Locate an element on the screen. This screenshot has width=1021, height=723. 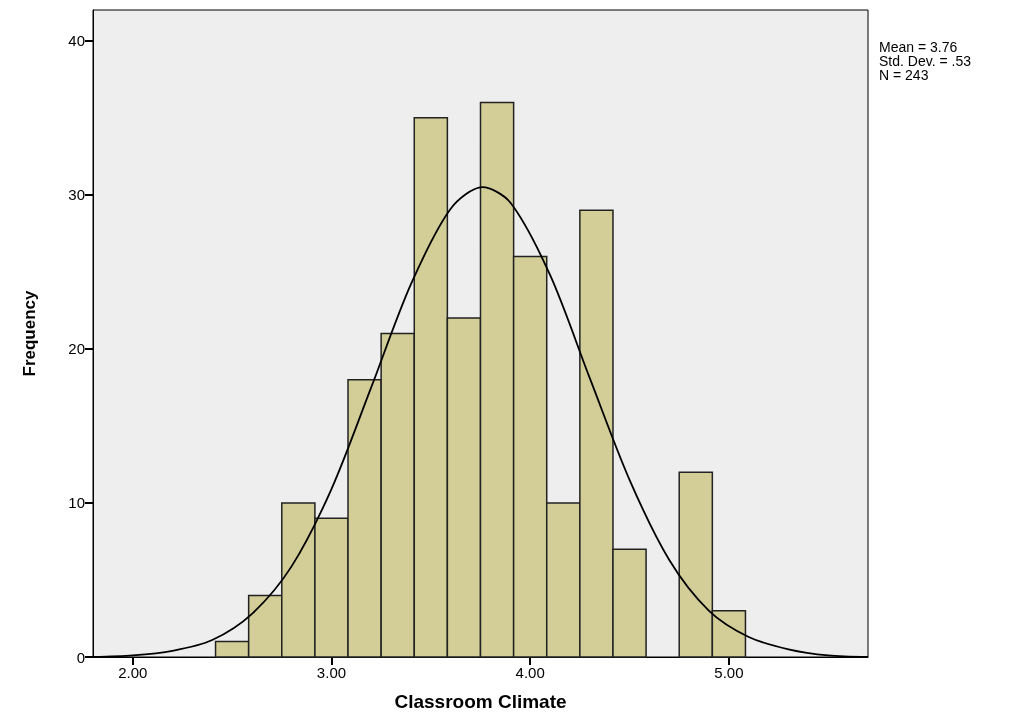
x-tick-label: 3.00 is located at coordinates (331, 672).